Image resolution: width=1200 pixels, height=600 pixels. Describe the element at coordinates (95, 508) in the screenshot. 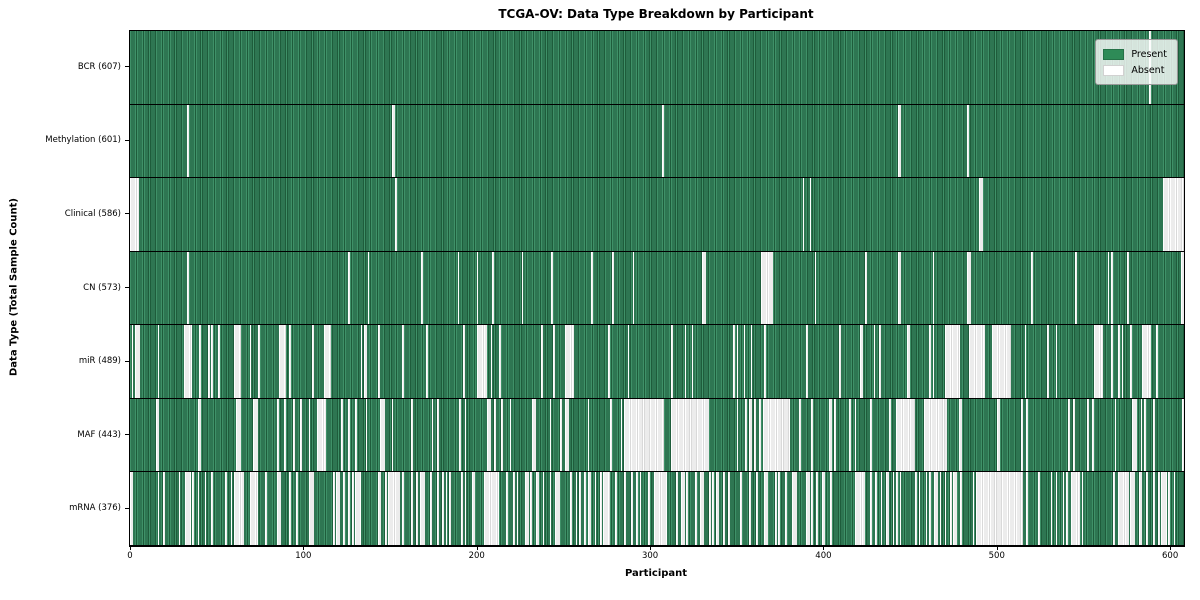

I see `y-tick-label-mRNA: mRNA (376)` at that location.